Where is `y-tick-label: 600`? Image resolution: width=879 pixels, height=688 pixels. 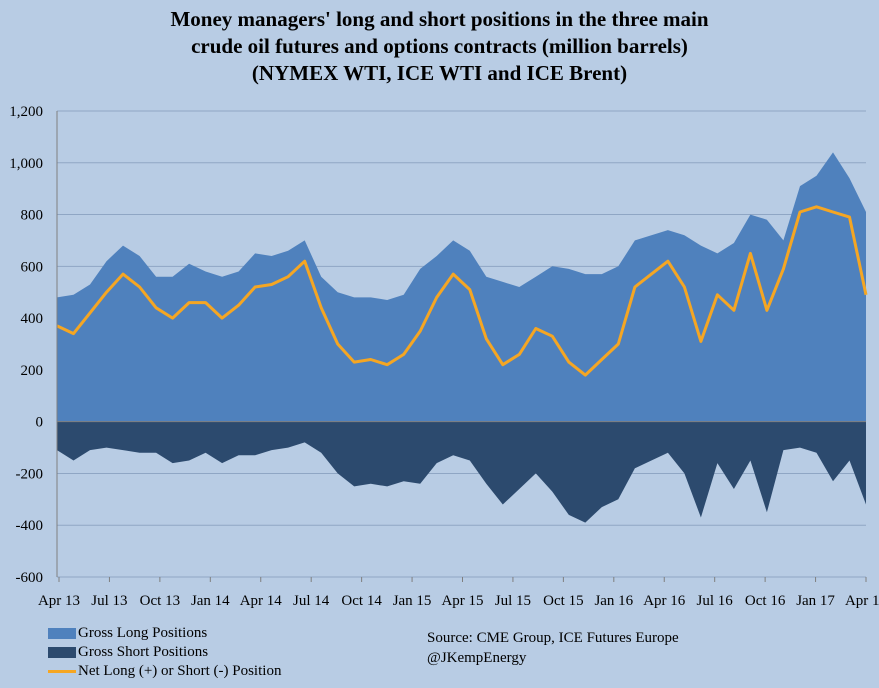 y-tick-label: 600 is located at coordinates (32, 267).